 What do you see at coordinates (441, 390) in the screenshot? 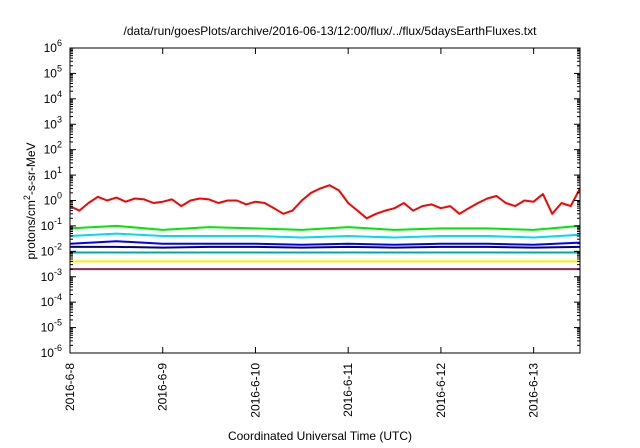
I see `x-tick-label: 2016-6-12` at bounding box center [441, 390].